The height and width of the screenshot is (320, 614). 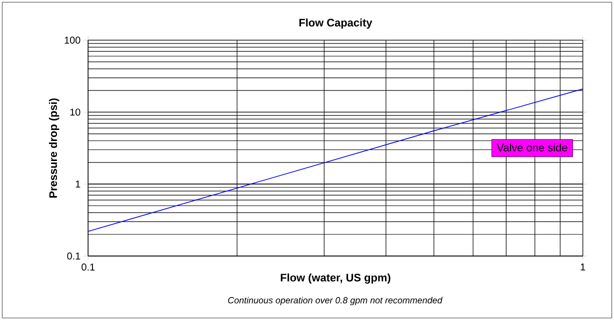 I want to click on x-axis-title: Flow (water, US gpm), so click(x=335, y=278).